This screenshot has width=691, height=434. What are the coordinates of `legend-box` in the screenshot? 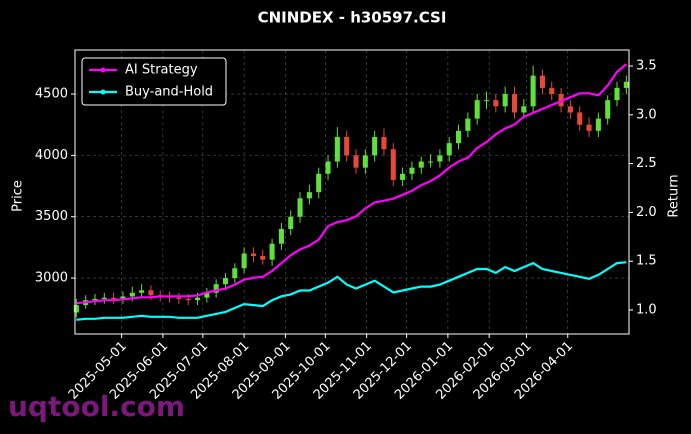 It's located at (154, 81).